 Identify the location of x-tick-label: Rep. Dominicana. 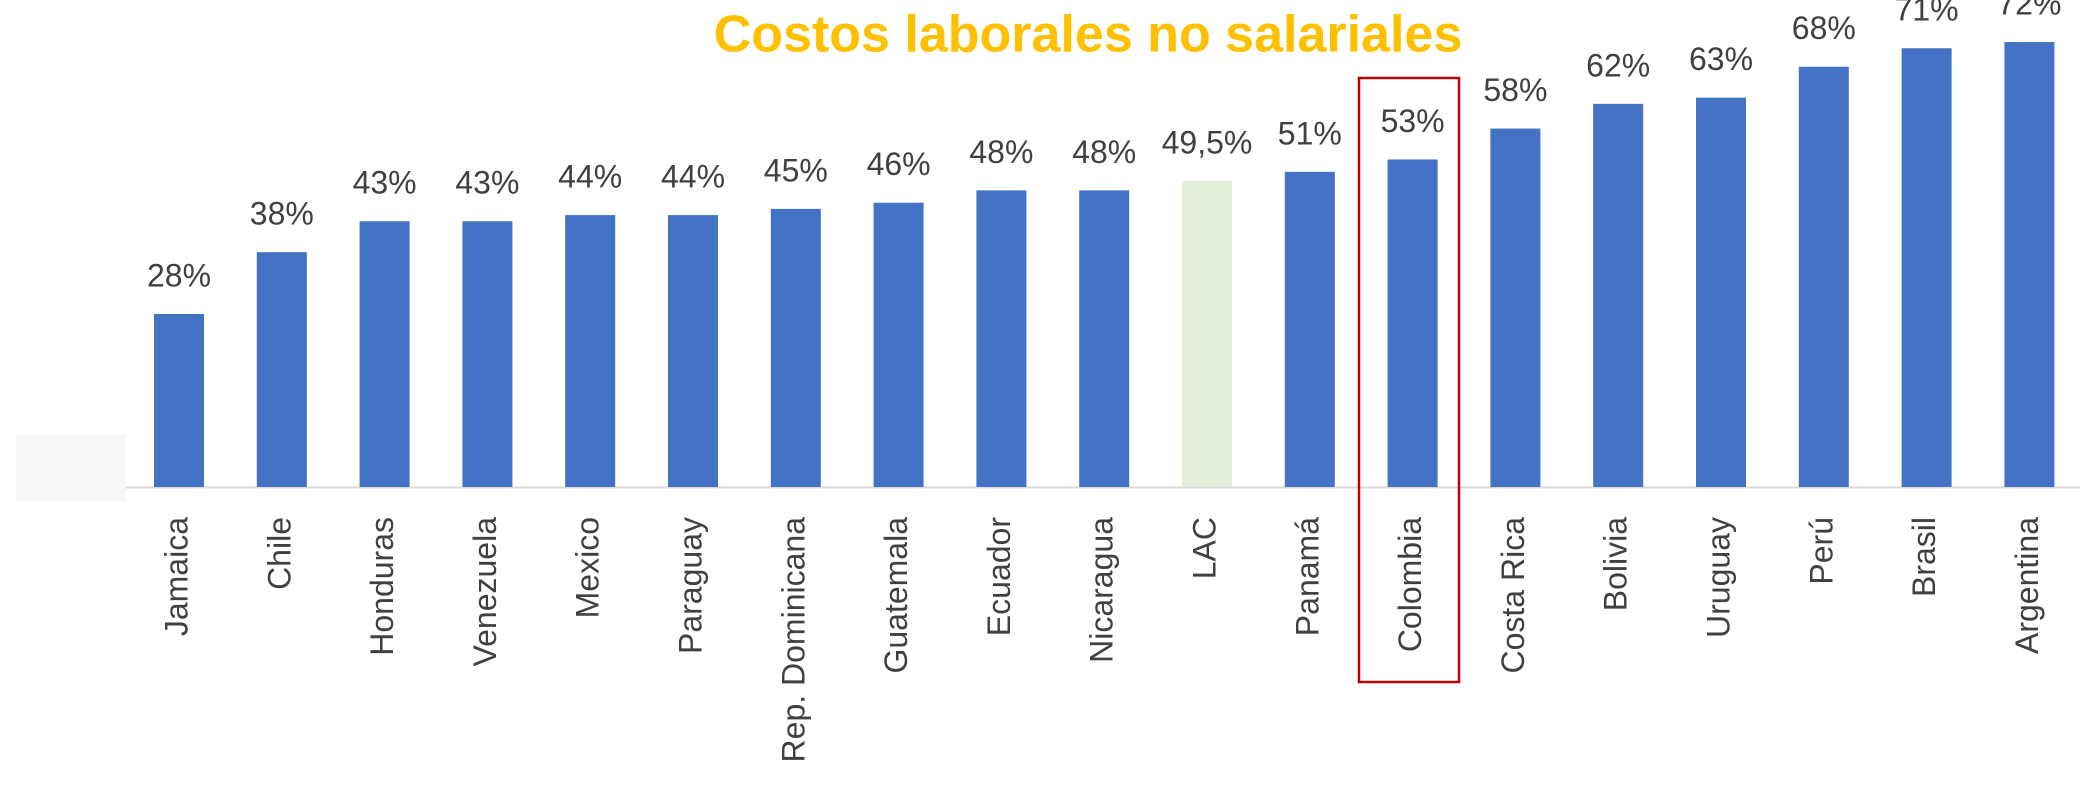
(793, 640).